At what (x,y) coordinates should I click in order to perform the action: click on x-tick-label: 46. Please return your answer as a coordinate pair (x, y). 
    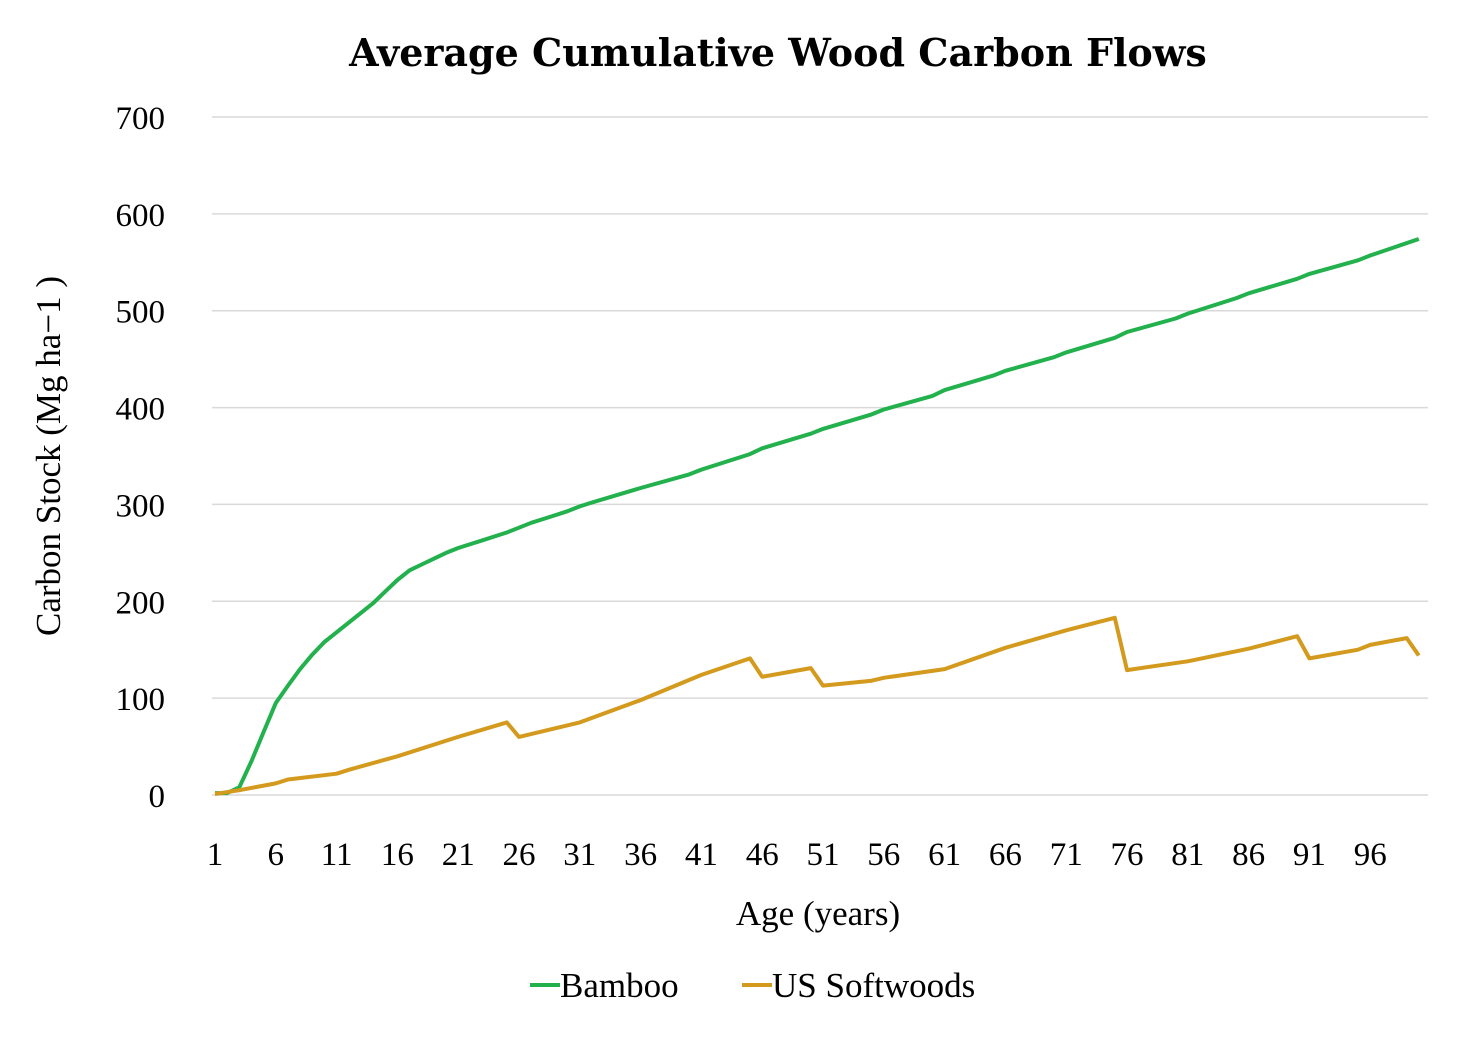
    Looking at the image, I should click on (762, 855).